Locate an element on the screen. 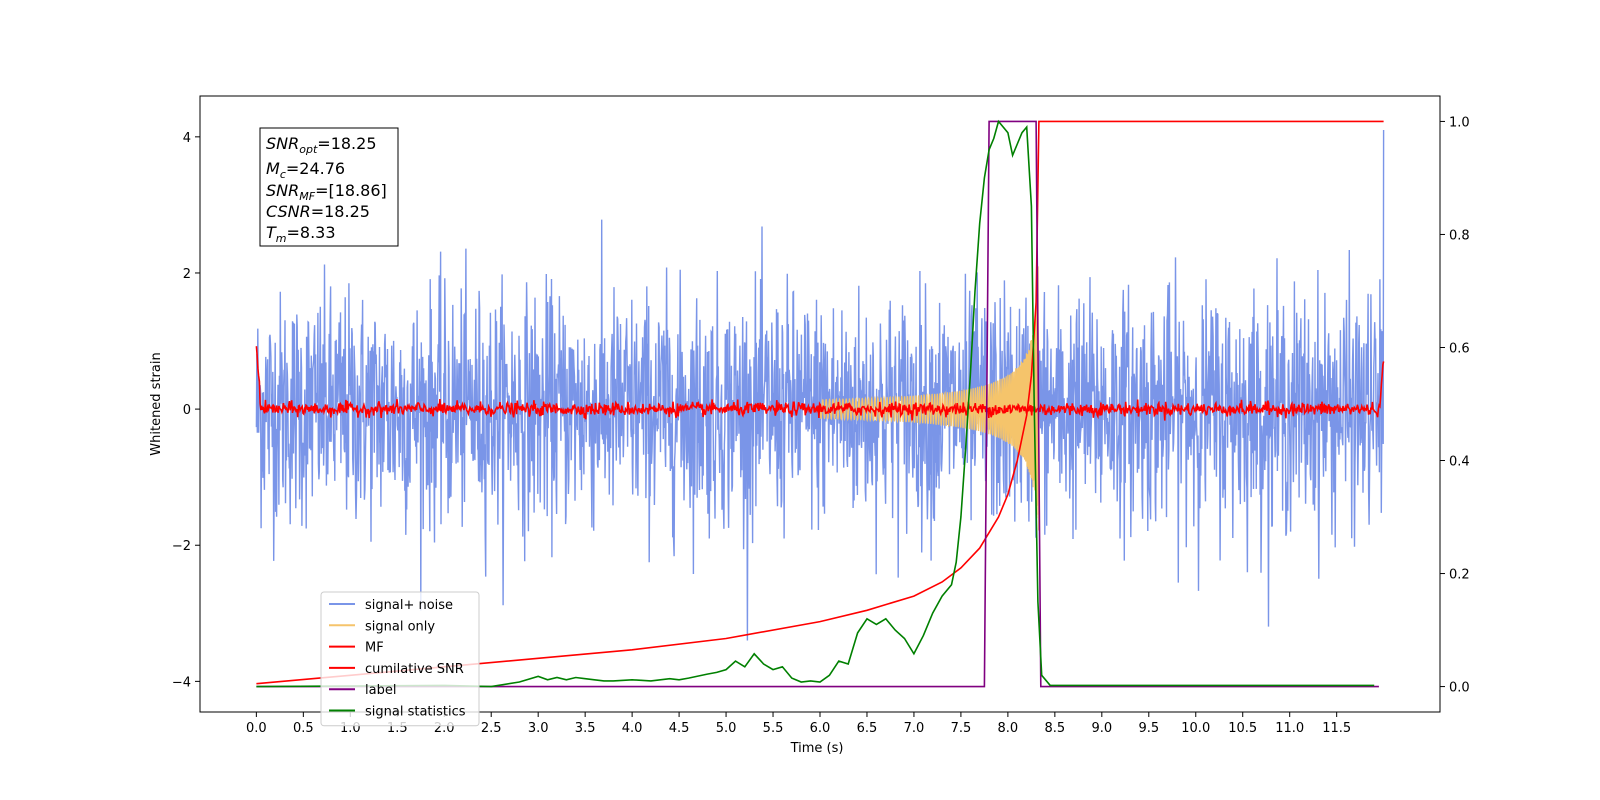 The width and height of the screenshot is (1600, 800). legend-item: signal statistics is located at coordinates (397, 712).